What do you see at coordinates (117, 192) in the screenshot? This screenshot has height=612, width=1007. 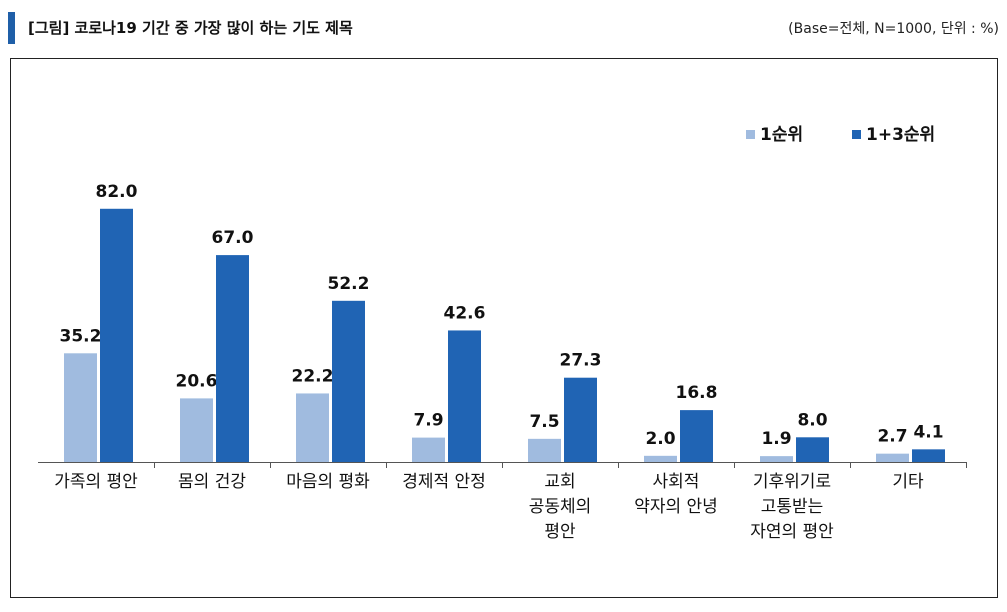 I see `data-label-rank1to3-0: 82.0` at bounding box center [117, 192].